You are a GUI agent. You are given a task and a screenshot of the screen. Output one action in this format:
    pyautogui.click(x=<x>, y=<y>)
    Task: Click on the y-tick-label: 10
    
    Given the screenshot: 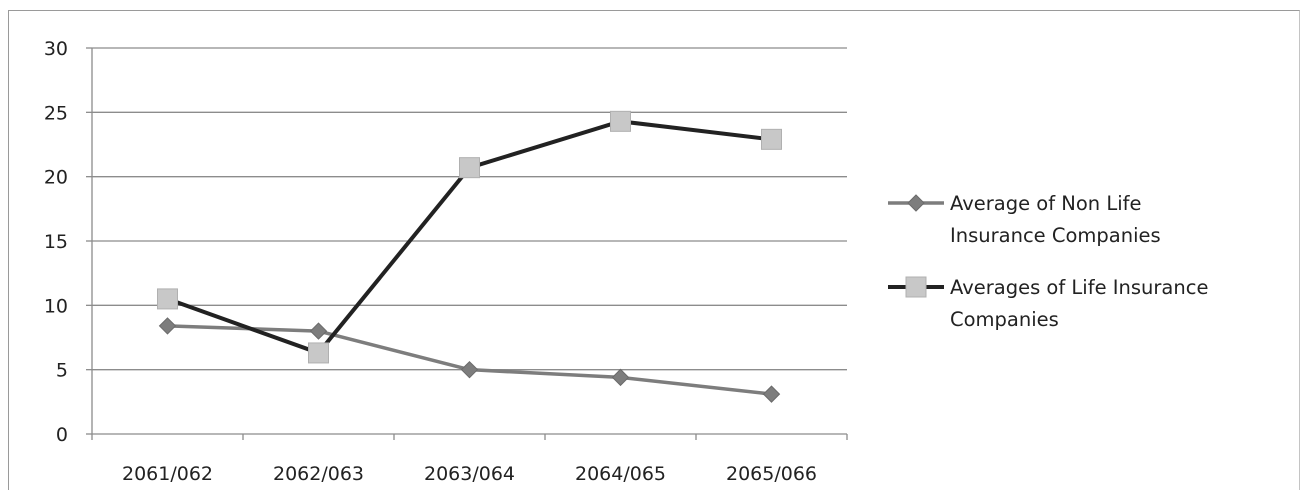 What is the action you would take?
    pyautogui.click(x=56, y=306)
    